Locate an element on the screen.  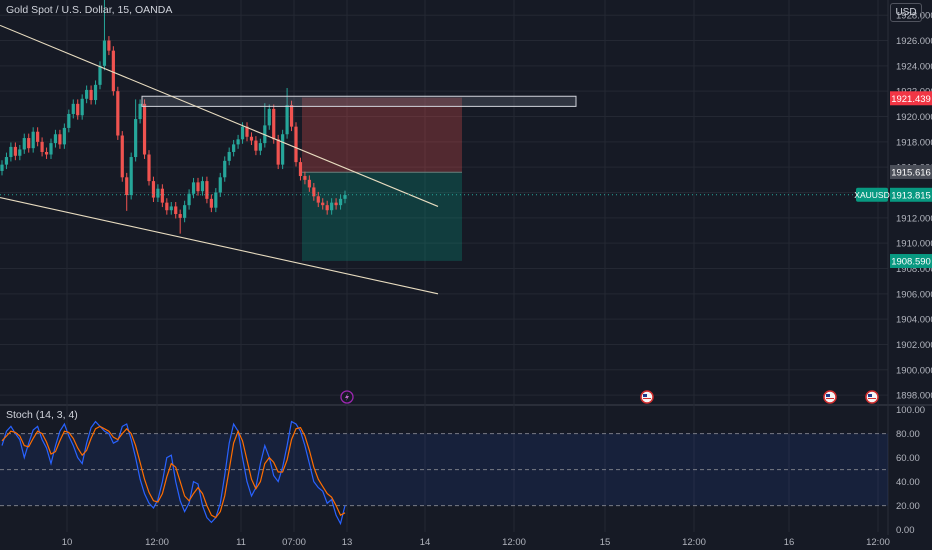
stoch-k-line is located at coordinates (173, 473).